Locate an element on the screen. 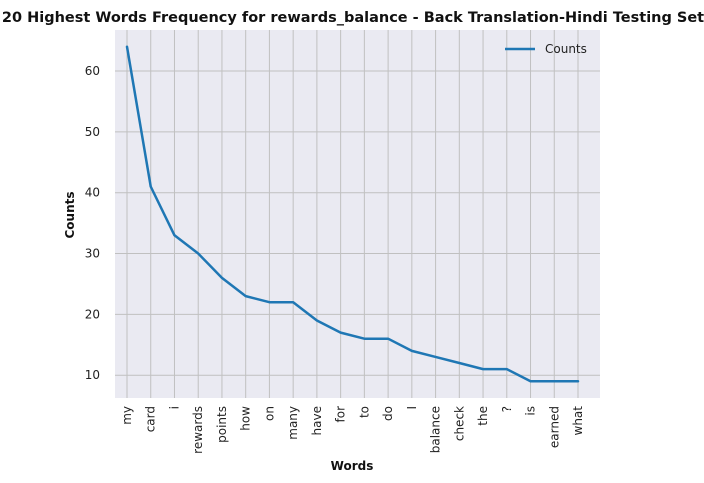 The height and width of the screenshot is (483, 704). x-axis-label: Words is located at coordinates (352, 466).